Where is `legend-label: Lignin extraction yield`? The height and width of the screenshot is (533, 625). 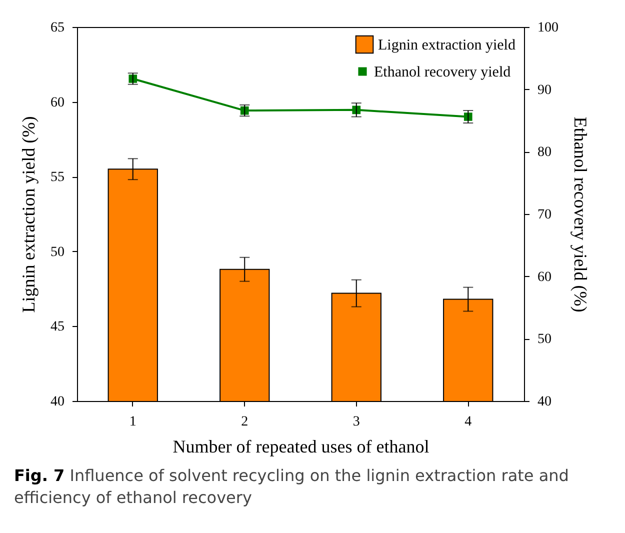 legend-label: Lignin extraction yield is located at coordinates (447, 46).